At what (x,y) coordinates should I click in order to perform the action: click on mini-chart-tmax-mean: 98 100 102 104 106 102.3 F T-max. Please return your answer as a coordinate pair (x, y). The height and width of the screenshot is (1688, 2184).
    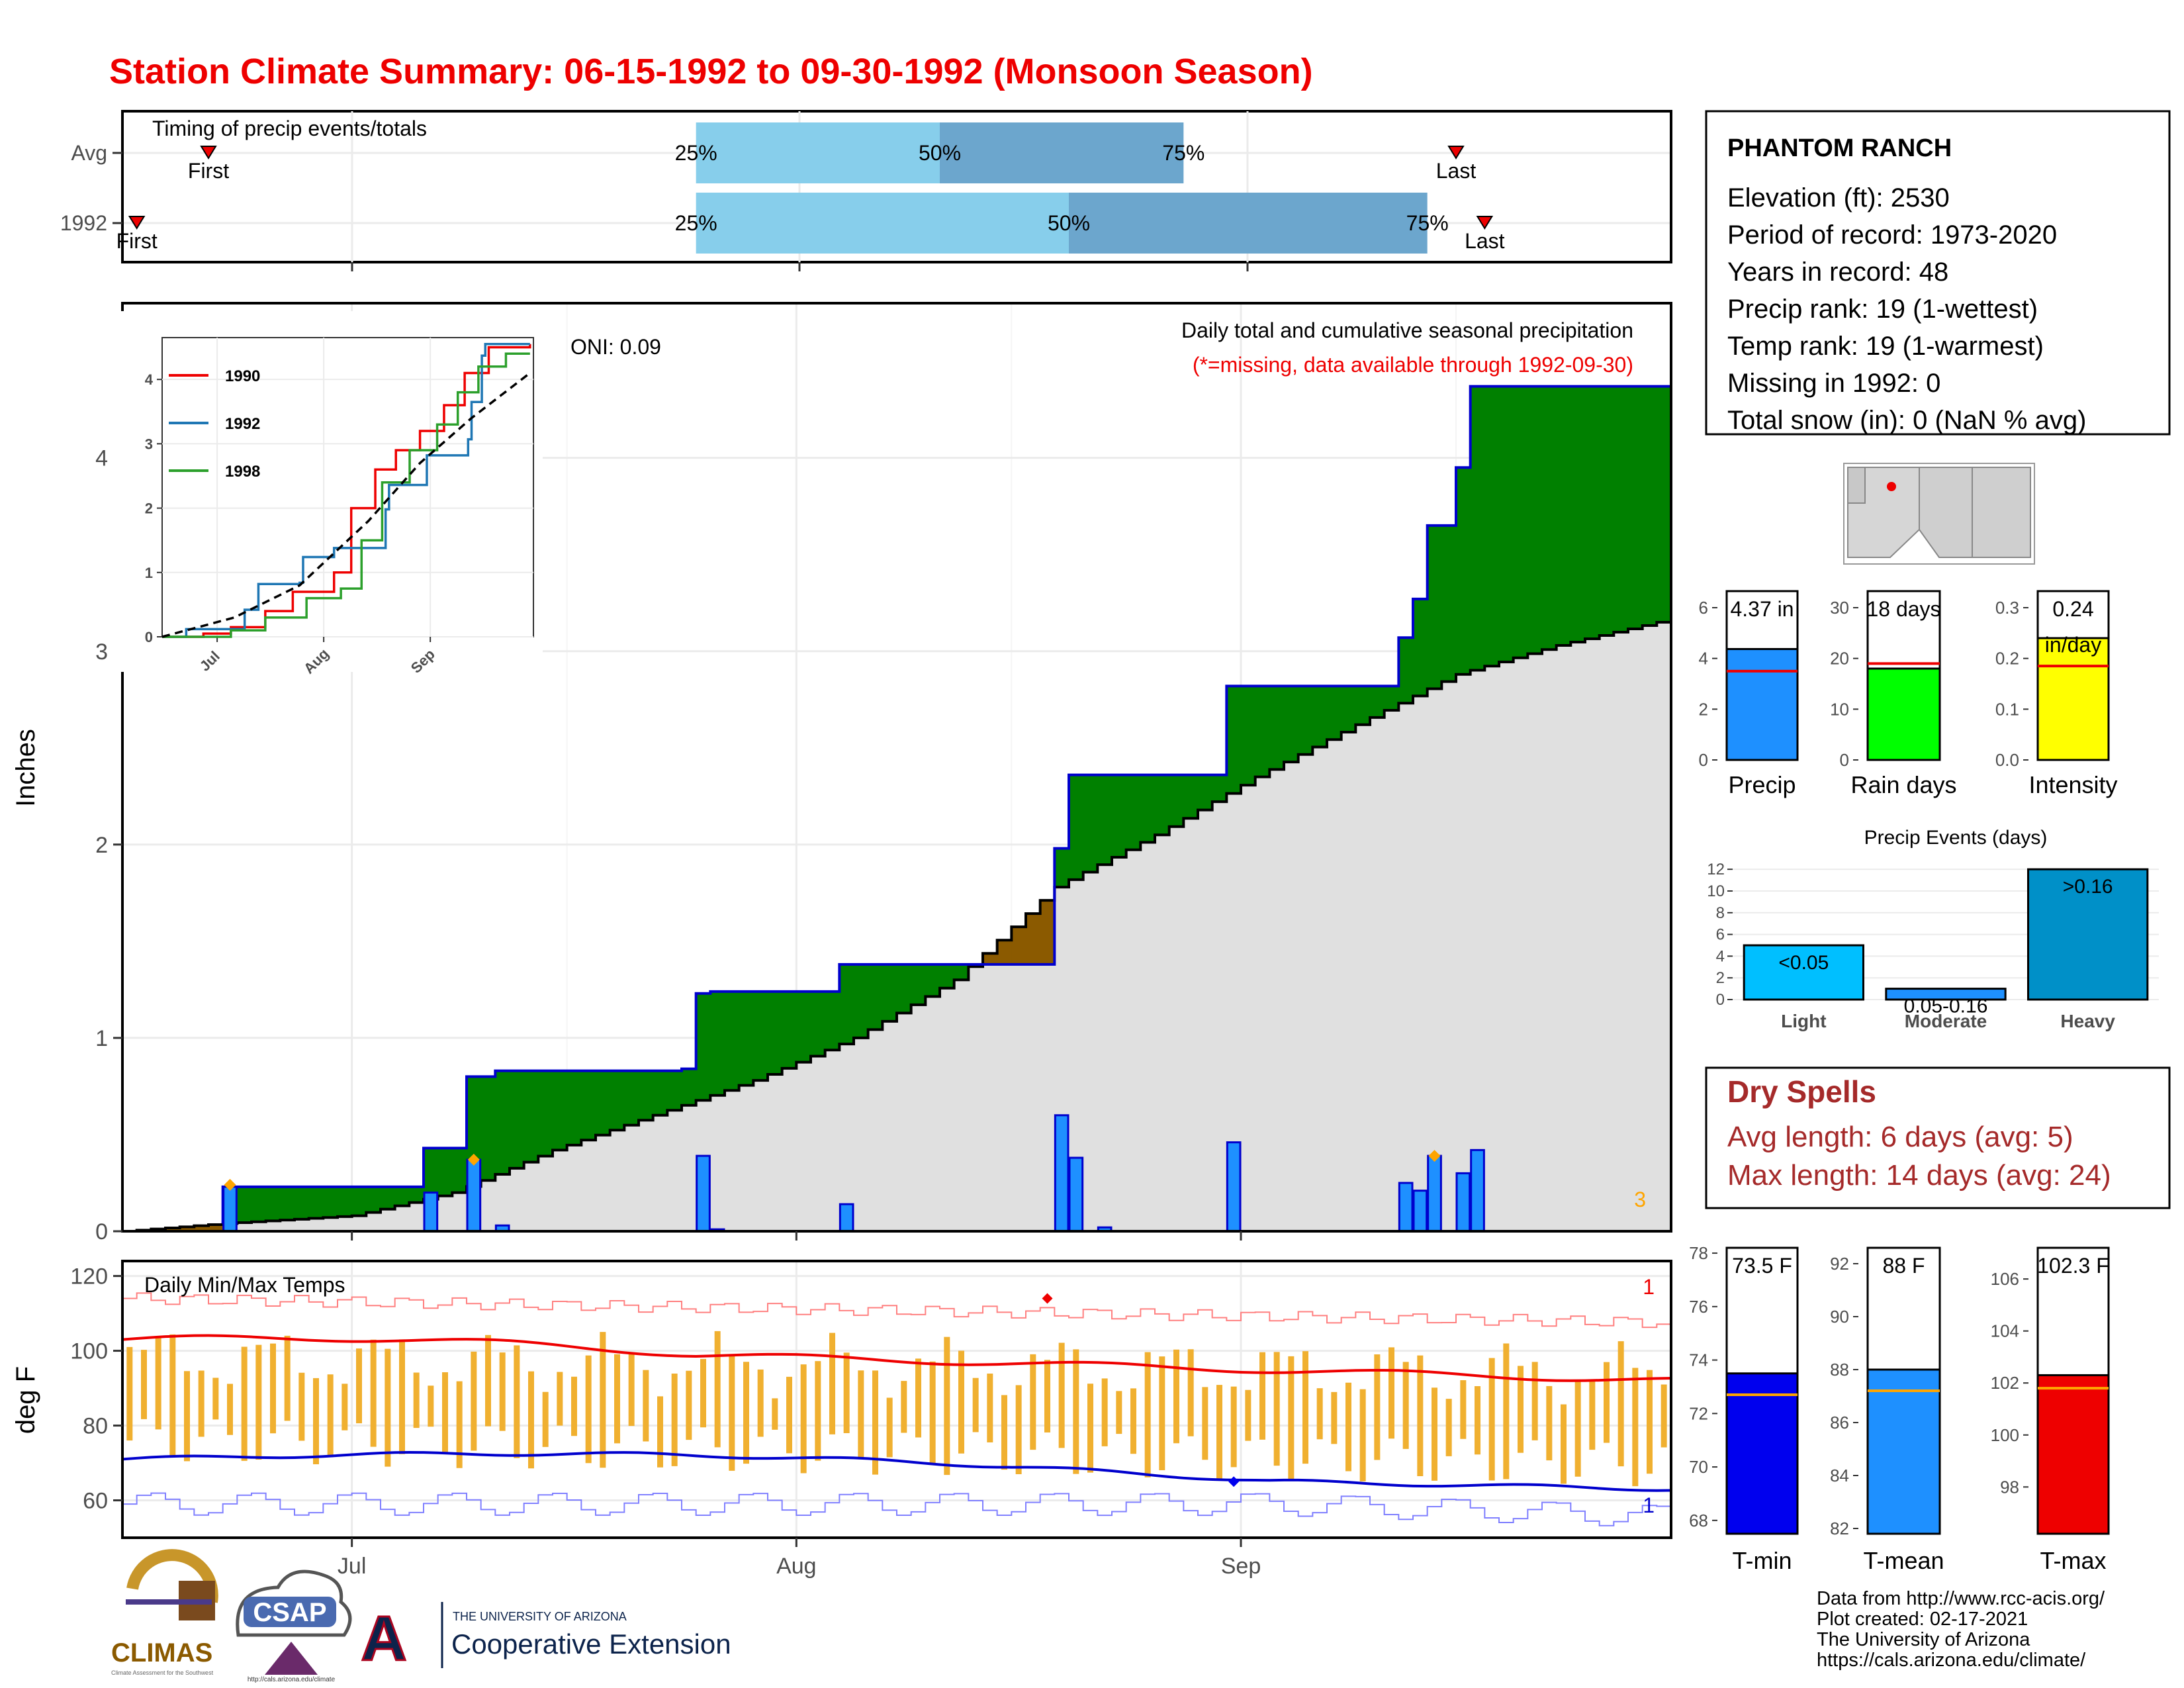
    Looking at the image, I should click on (2054, 1410).